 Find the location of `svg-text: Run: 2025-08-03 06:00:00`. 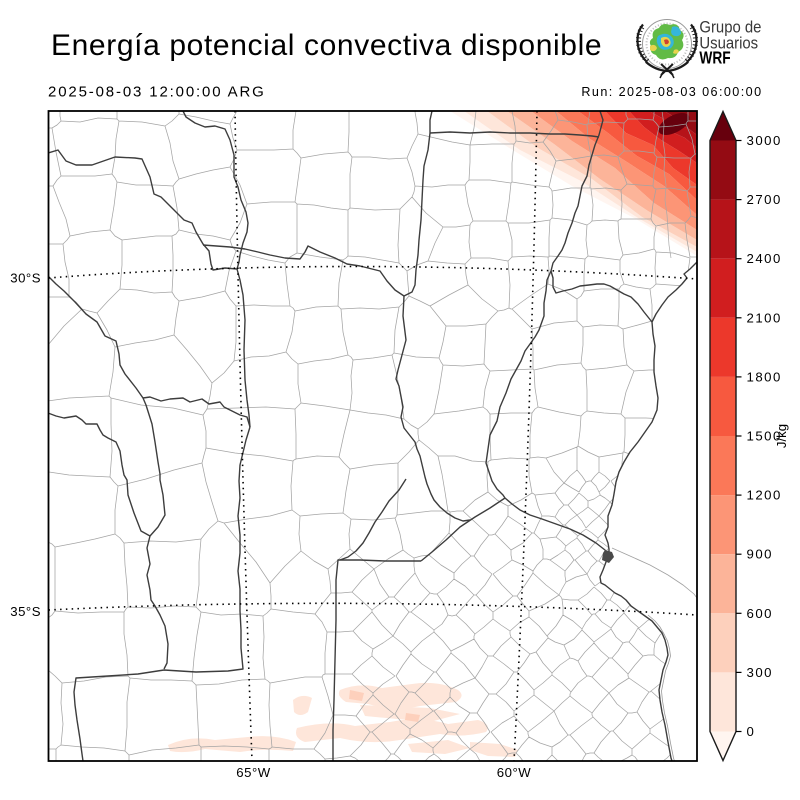

svg-text: Run: 2025-08-03 06:00:00 is located at coordinates (671, 92).